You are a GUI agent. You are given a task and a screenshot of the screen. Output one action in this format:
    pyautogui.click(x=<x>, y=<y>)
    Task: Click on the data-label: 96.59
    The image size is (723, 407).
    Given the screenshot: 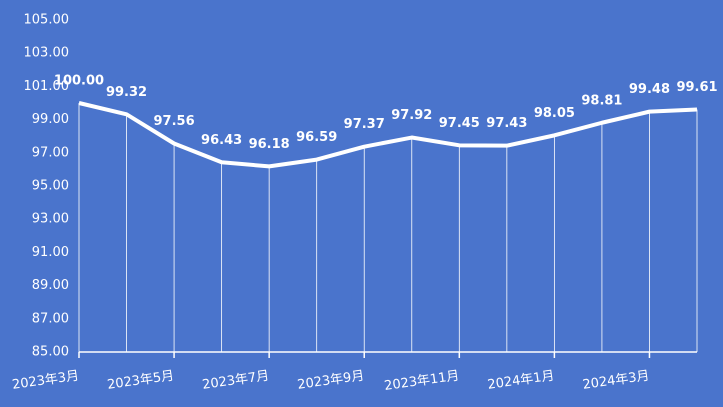 What is the action you would take?
    pyautogui.click(x=316, y=137)
    